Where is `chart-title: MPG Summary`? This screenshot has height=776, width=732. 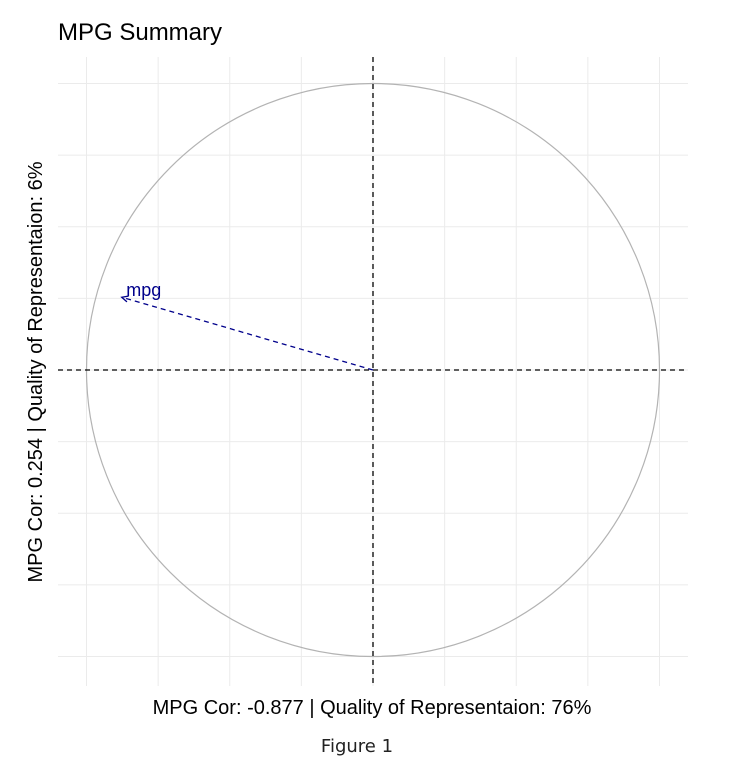 chart-title: MPG Summary is located at coordinates (140, 32).